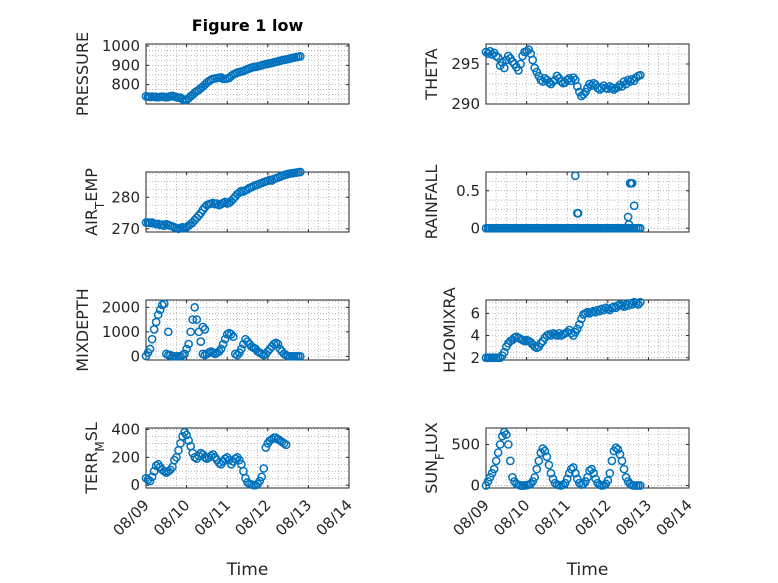 This screenshot has width=778, height=583. Describe the element at coordinates (468, 191) in the screenshot. I see `y-tick-label: 0.5` at that location.